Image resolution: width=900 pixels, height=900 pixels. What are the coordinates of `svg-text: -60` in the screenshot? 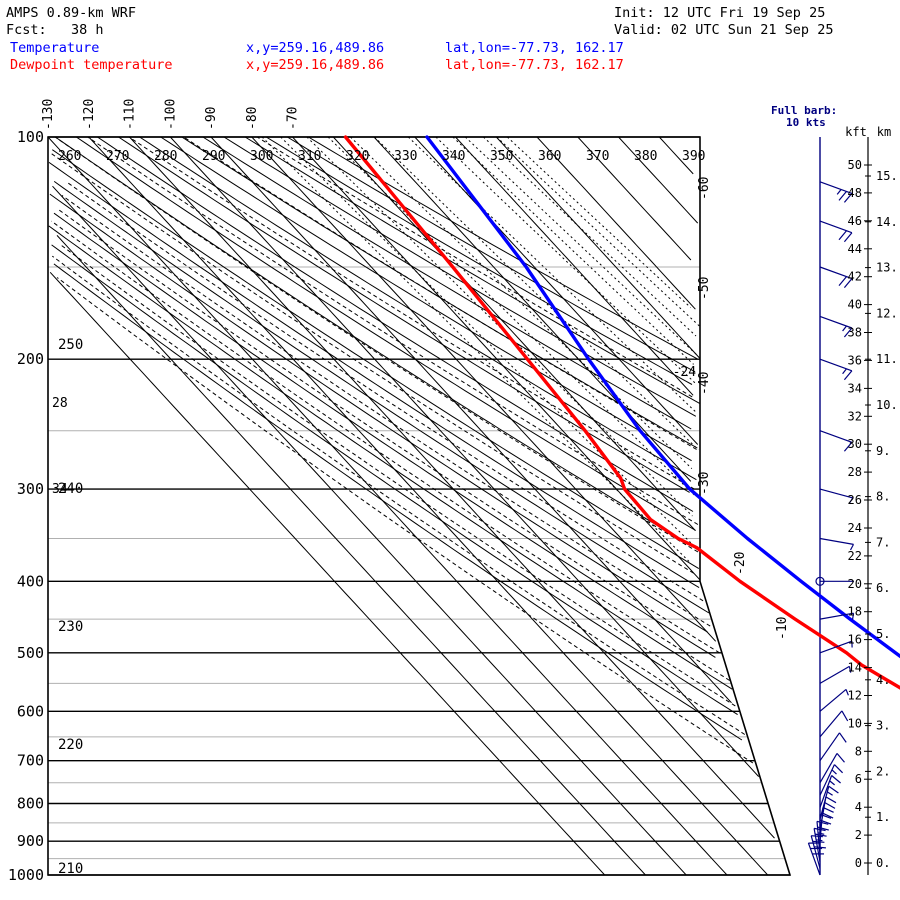 It's located at (704, 188).